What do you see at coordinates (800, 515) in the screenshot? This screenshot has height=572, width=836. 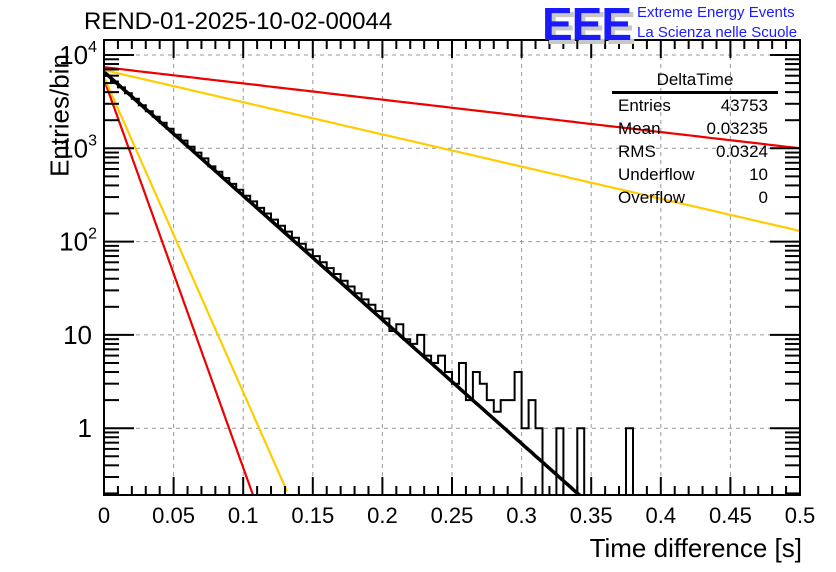 I see `x-tick-label: 0.5` at bounding box center [800, 515].